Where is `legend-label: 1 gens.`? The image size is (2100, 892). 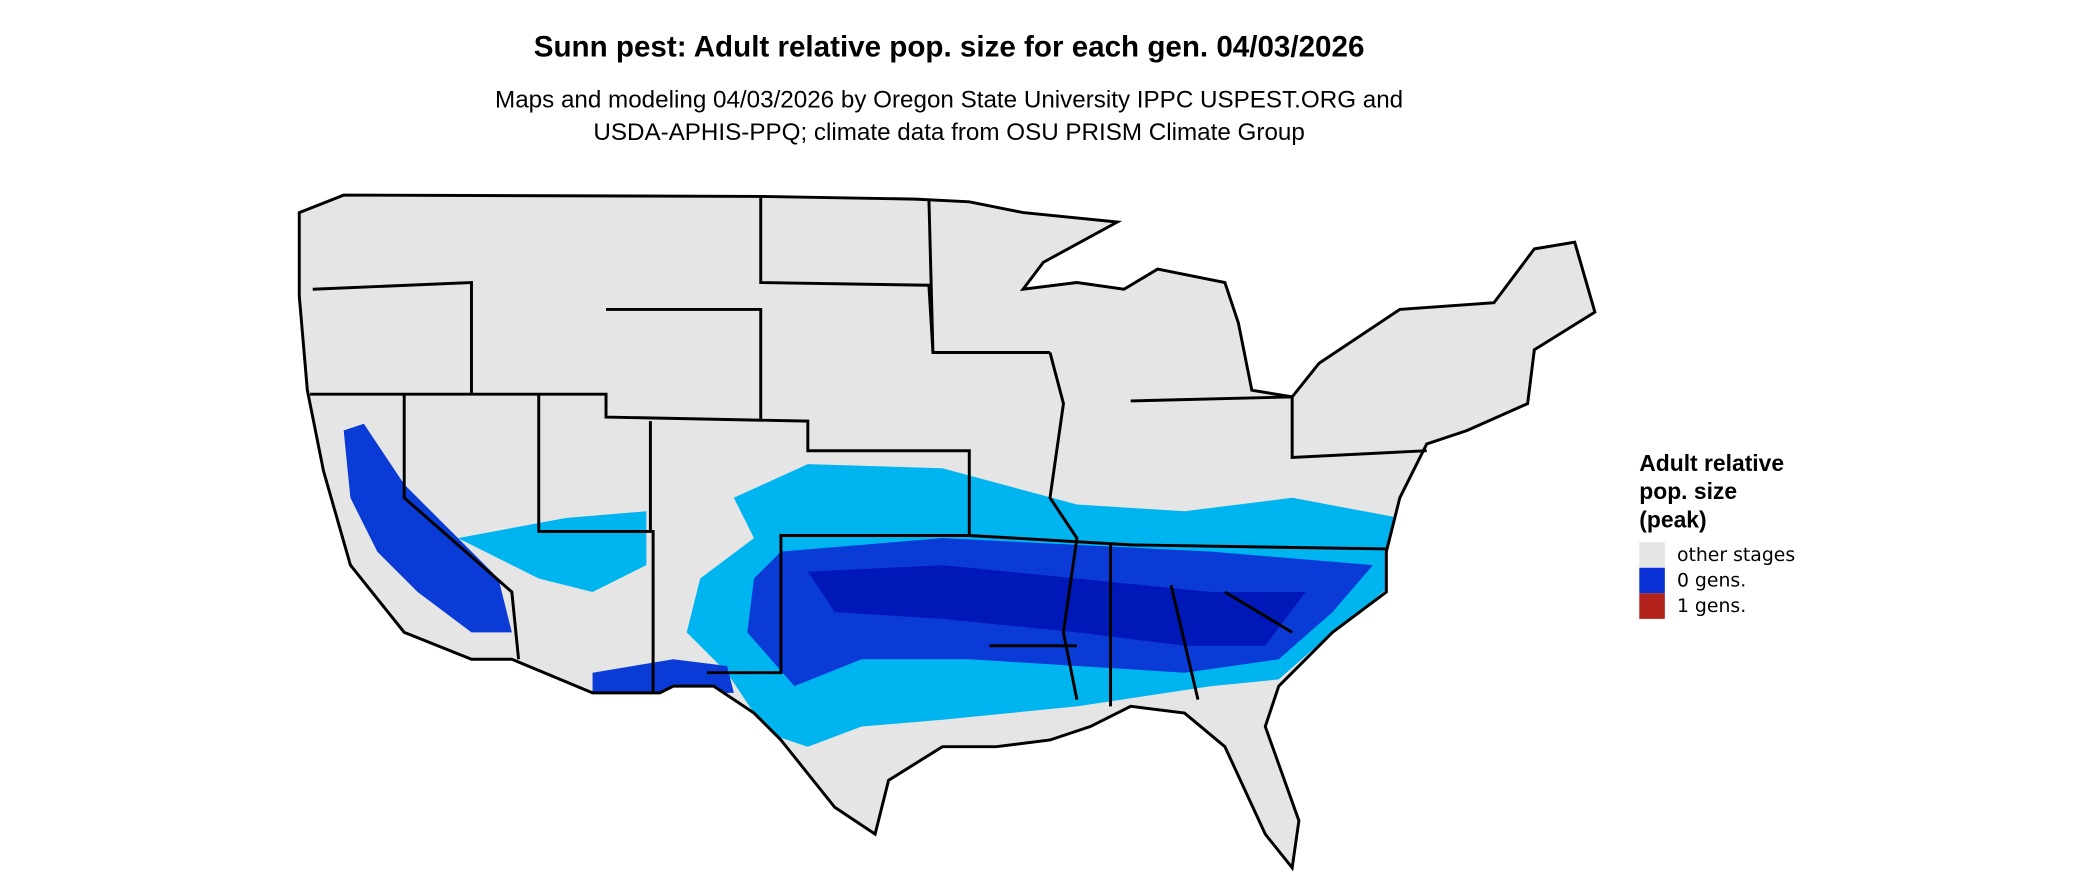 legend-label: 1 gens. is located at coordinates (1711, 606).